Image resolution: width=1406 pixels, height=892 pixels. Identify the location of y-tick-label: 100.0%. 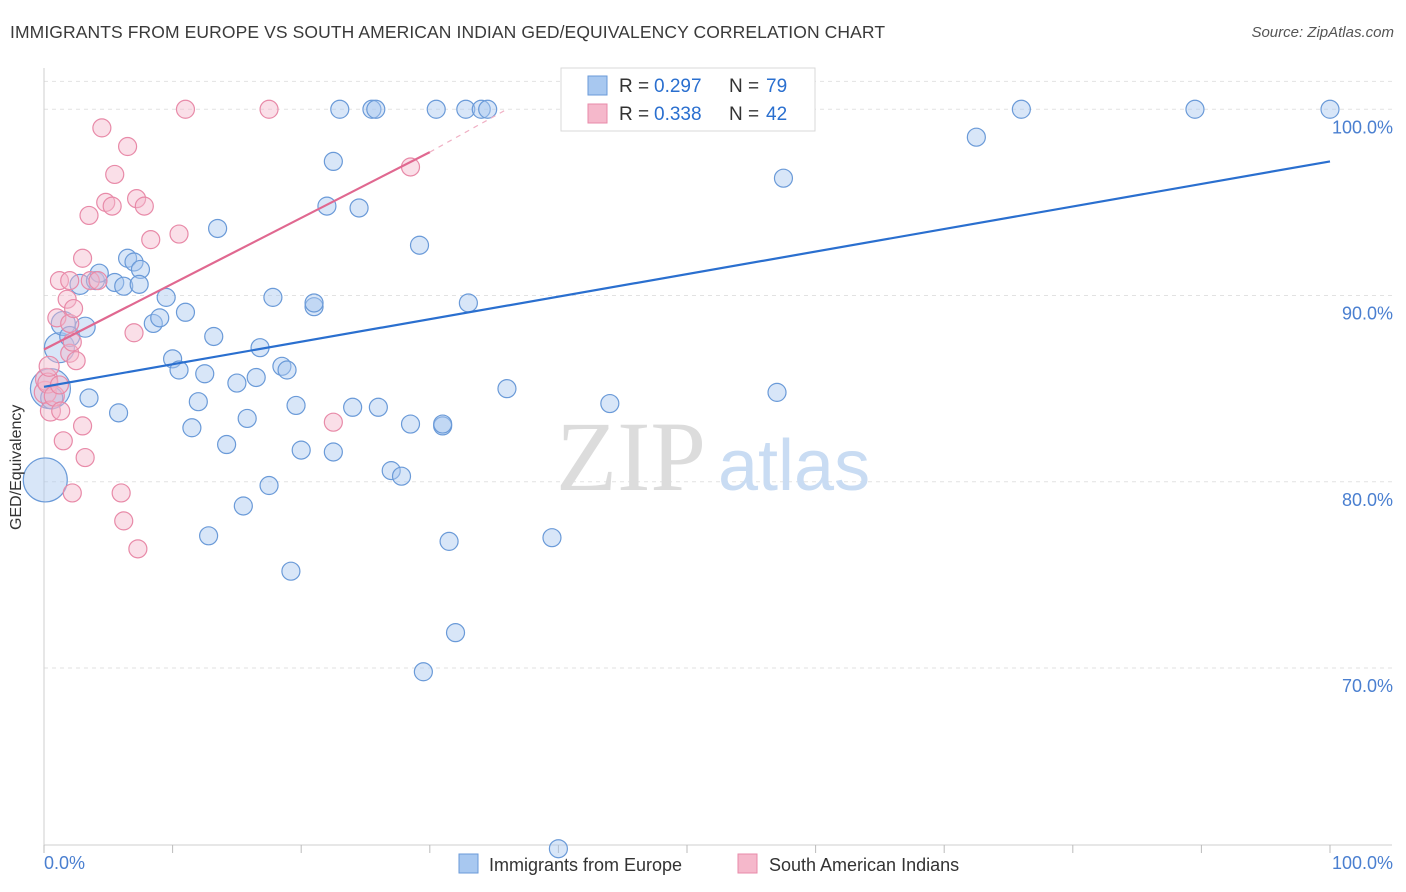
(1362, 127).